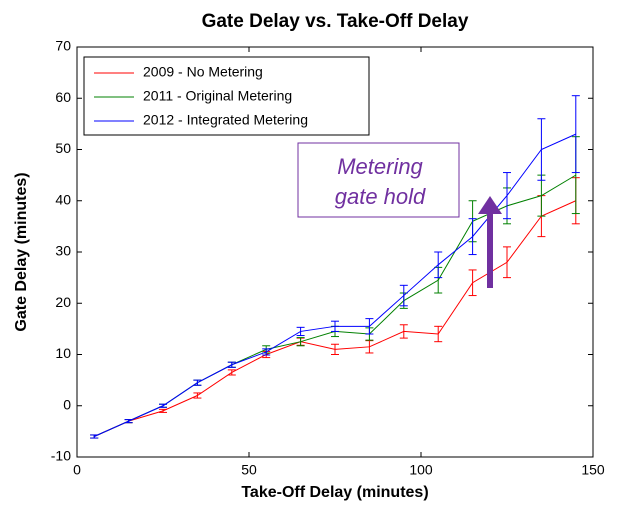 Image resolution: width=620 pixels, height=506 pixels. Describe the element at coordinates (63, 251) in the screenshot. I see `y-tick-label: 30` at that location.